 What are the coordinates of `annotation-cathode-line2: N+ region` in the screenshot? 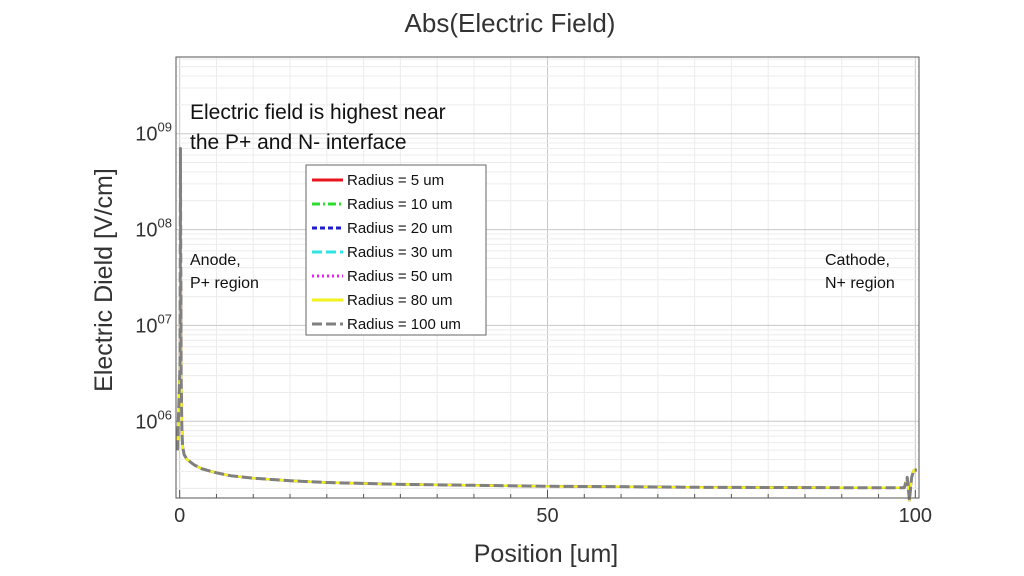 It's located at (860, 283).